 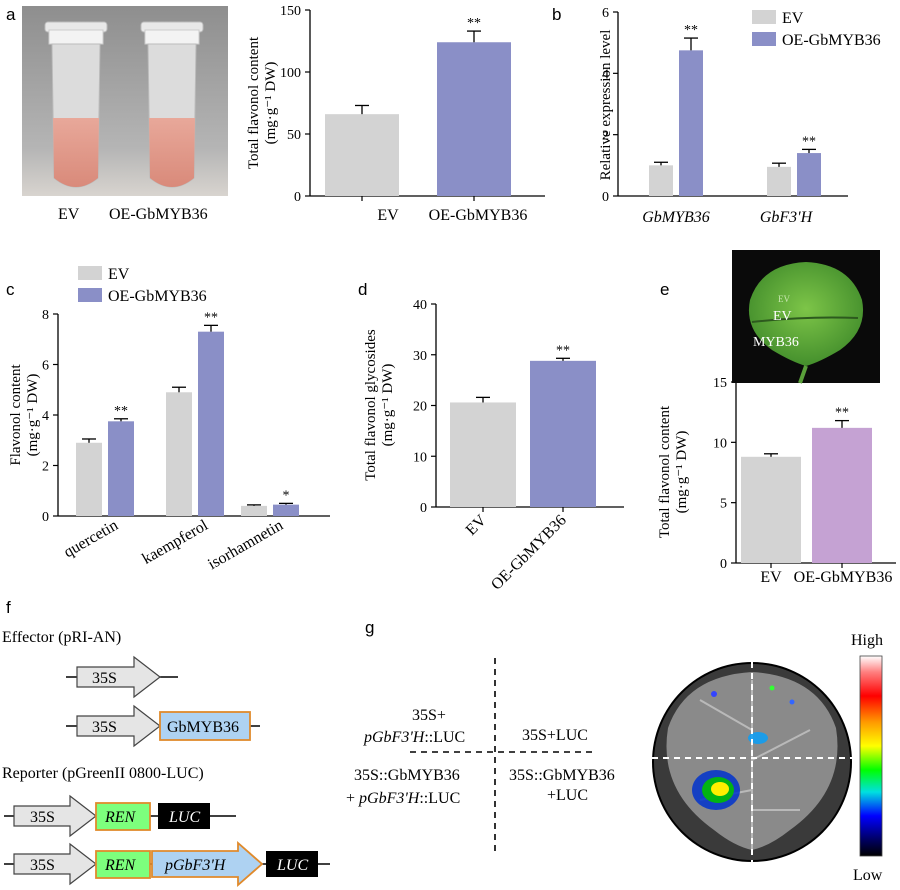 I want to click on scale-low-label: Low, so click(x=868, y=875).